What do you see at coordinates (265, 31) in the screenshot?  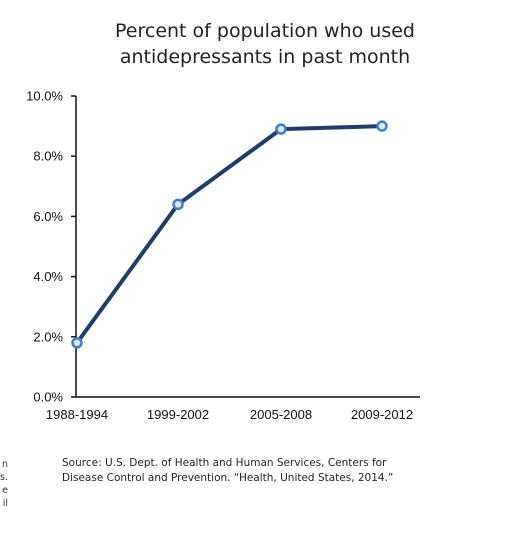 I see `chart-title-line-1: Percent of population who used` at bounding box center [265, 31].